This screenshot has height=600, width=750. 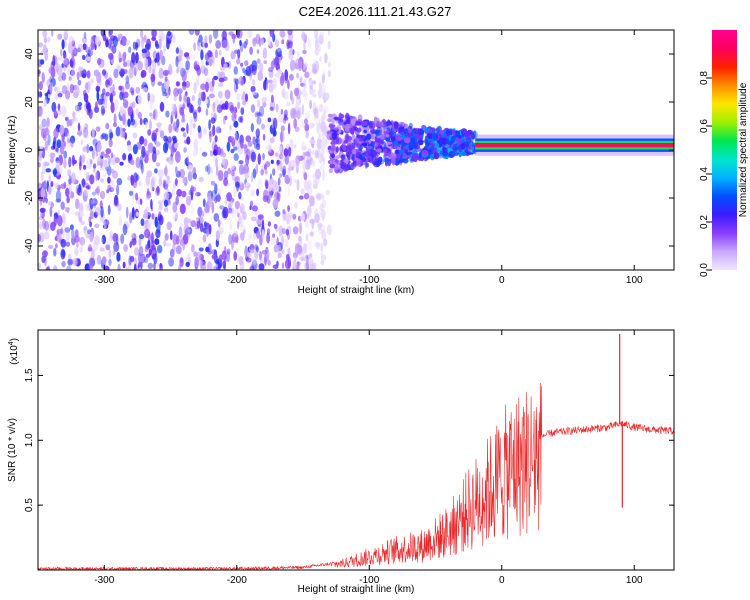 I want to click on snr-y-multiplier-base: (x10, so click(x=14, y=355).